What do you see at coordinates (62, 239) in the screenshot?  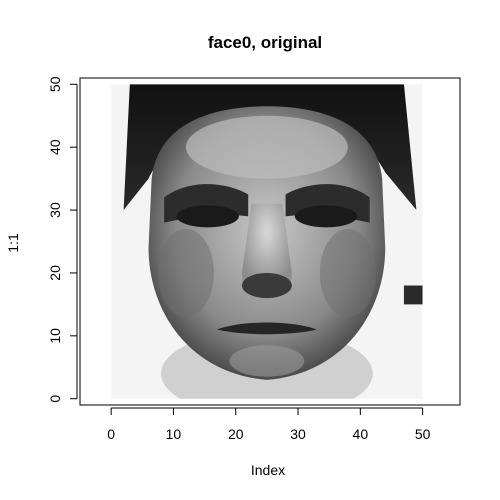 I see `y-axis: 0 10 20 30 40 50` at bounding box center [62, 239].